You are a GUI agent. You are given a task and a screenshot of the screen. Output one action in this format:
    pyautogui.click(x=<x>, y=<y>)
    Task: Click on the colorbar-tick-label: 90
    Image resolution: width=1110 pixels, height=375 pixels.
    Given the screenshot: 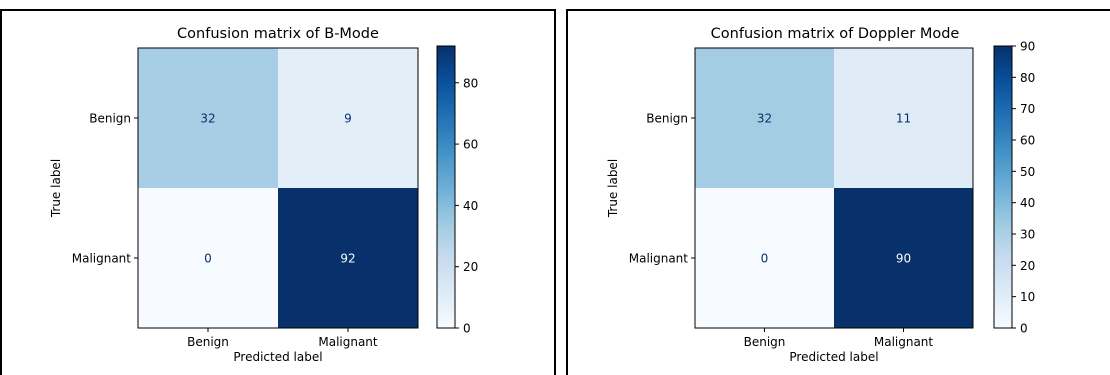 What is the action you would take?
    pyautogui.click(x=1027, y=47)
    